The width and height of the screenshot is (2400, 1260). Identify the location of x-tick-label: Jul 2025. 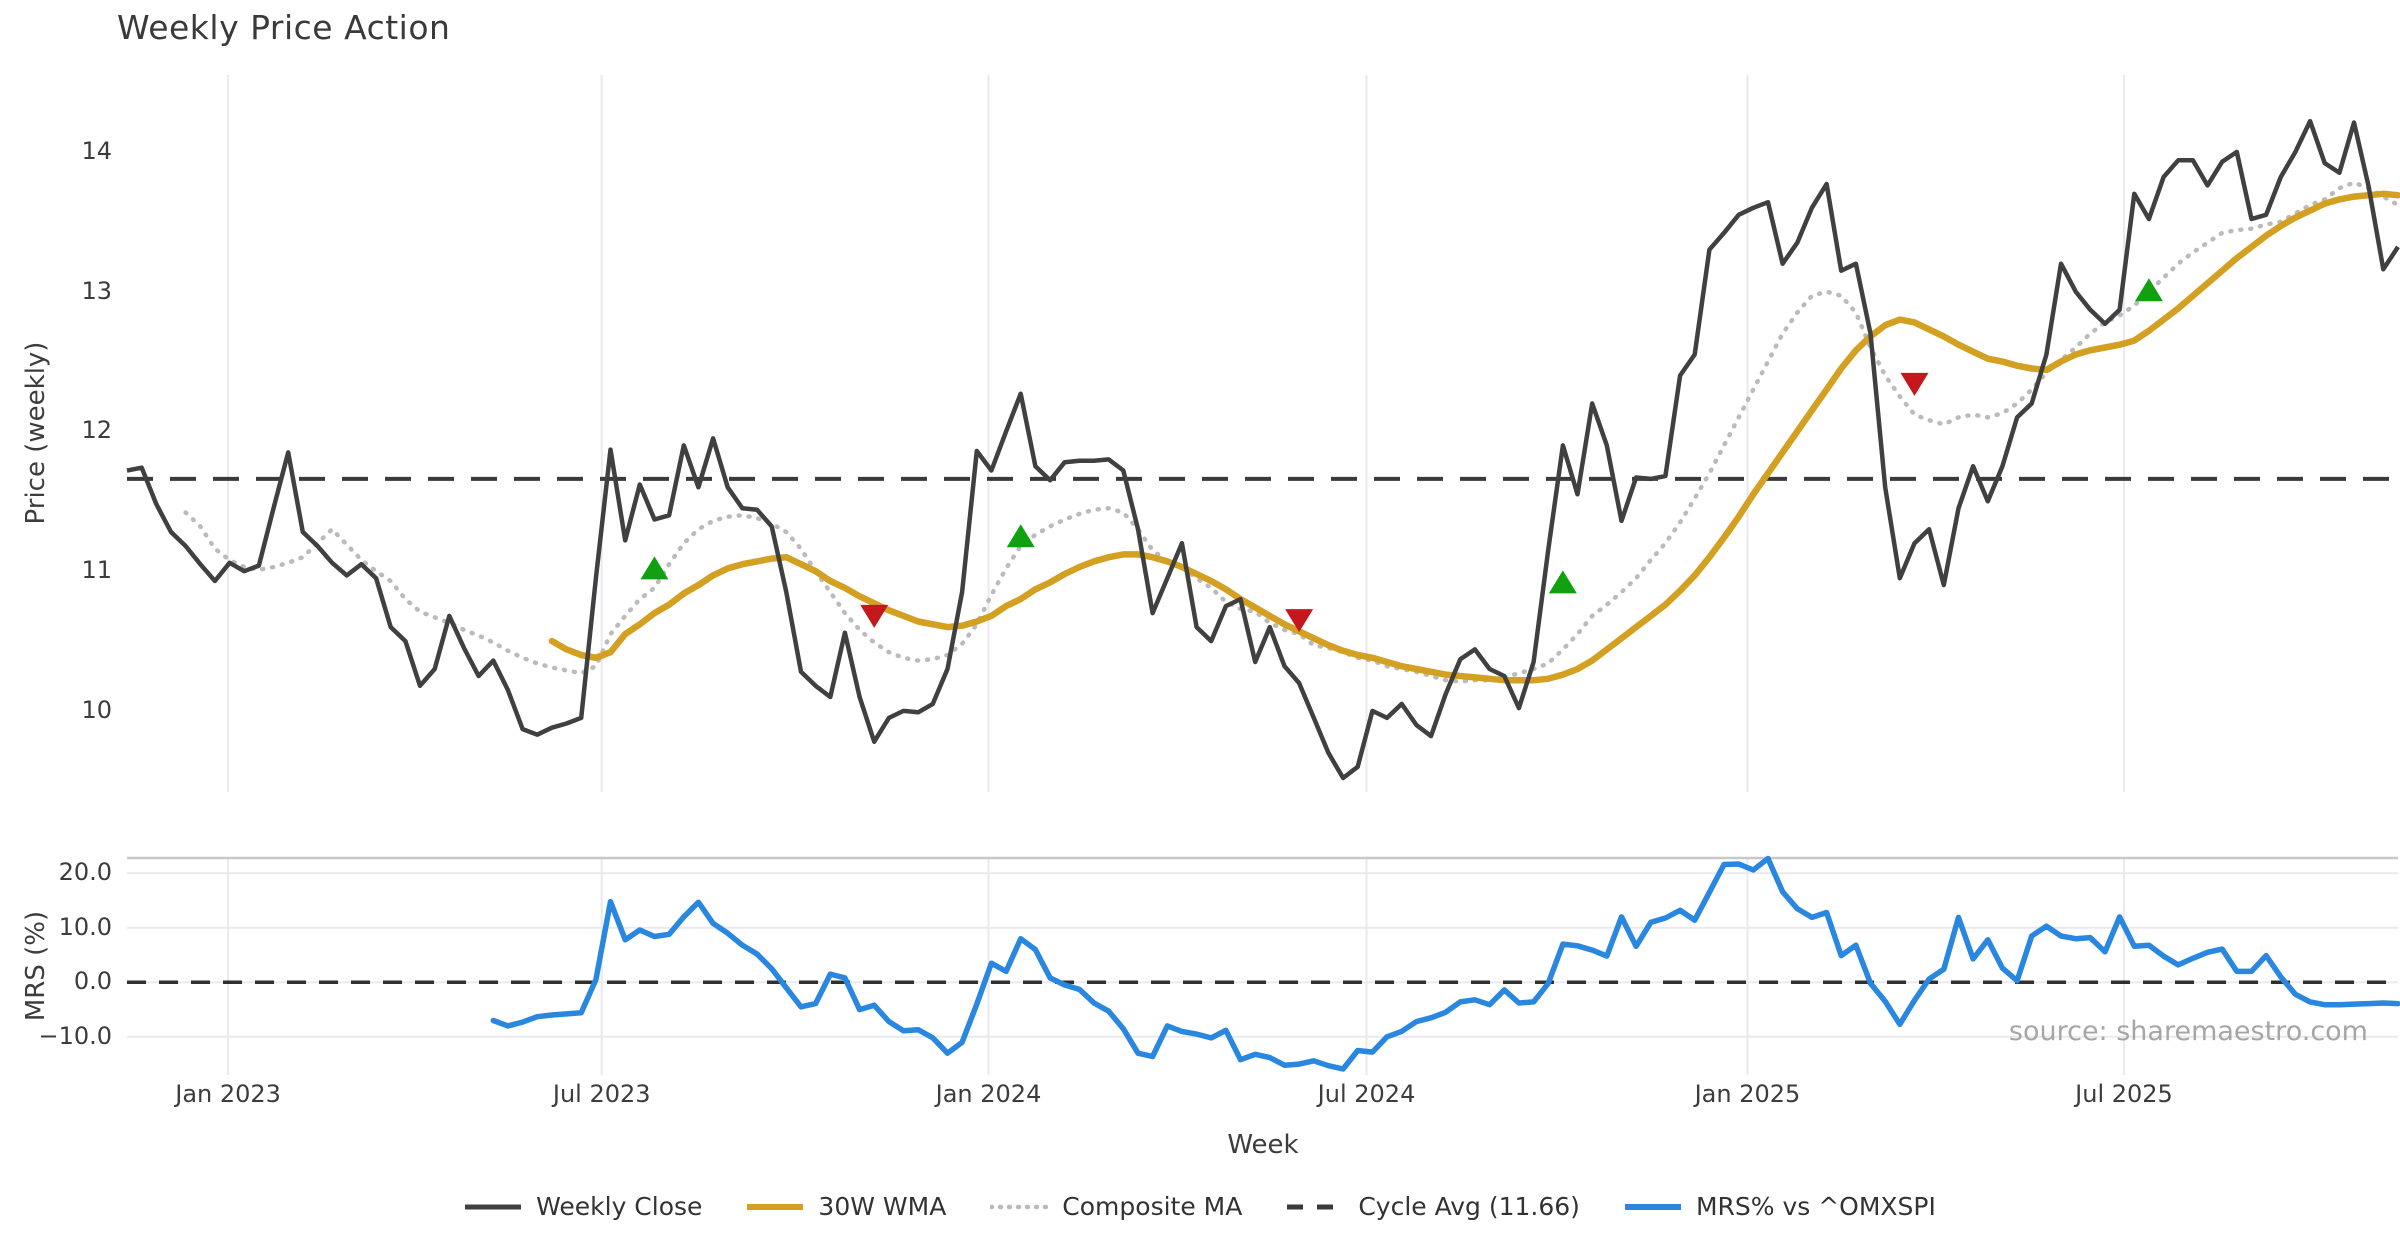
(2124, 1094).